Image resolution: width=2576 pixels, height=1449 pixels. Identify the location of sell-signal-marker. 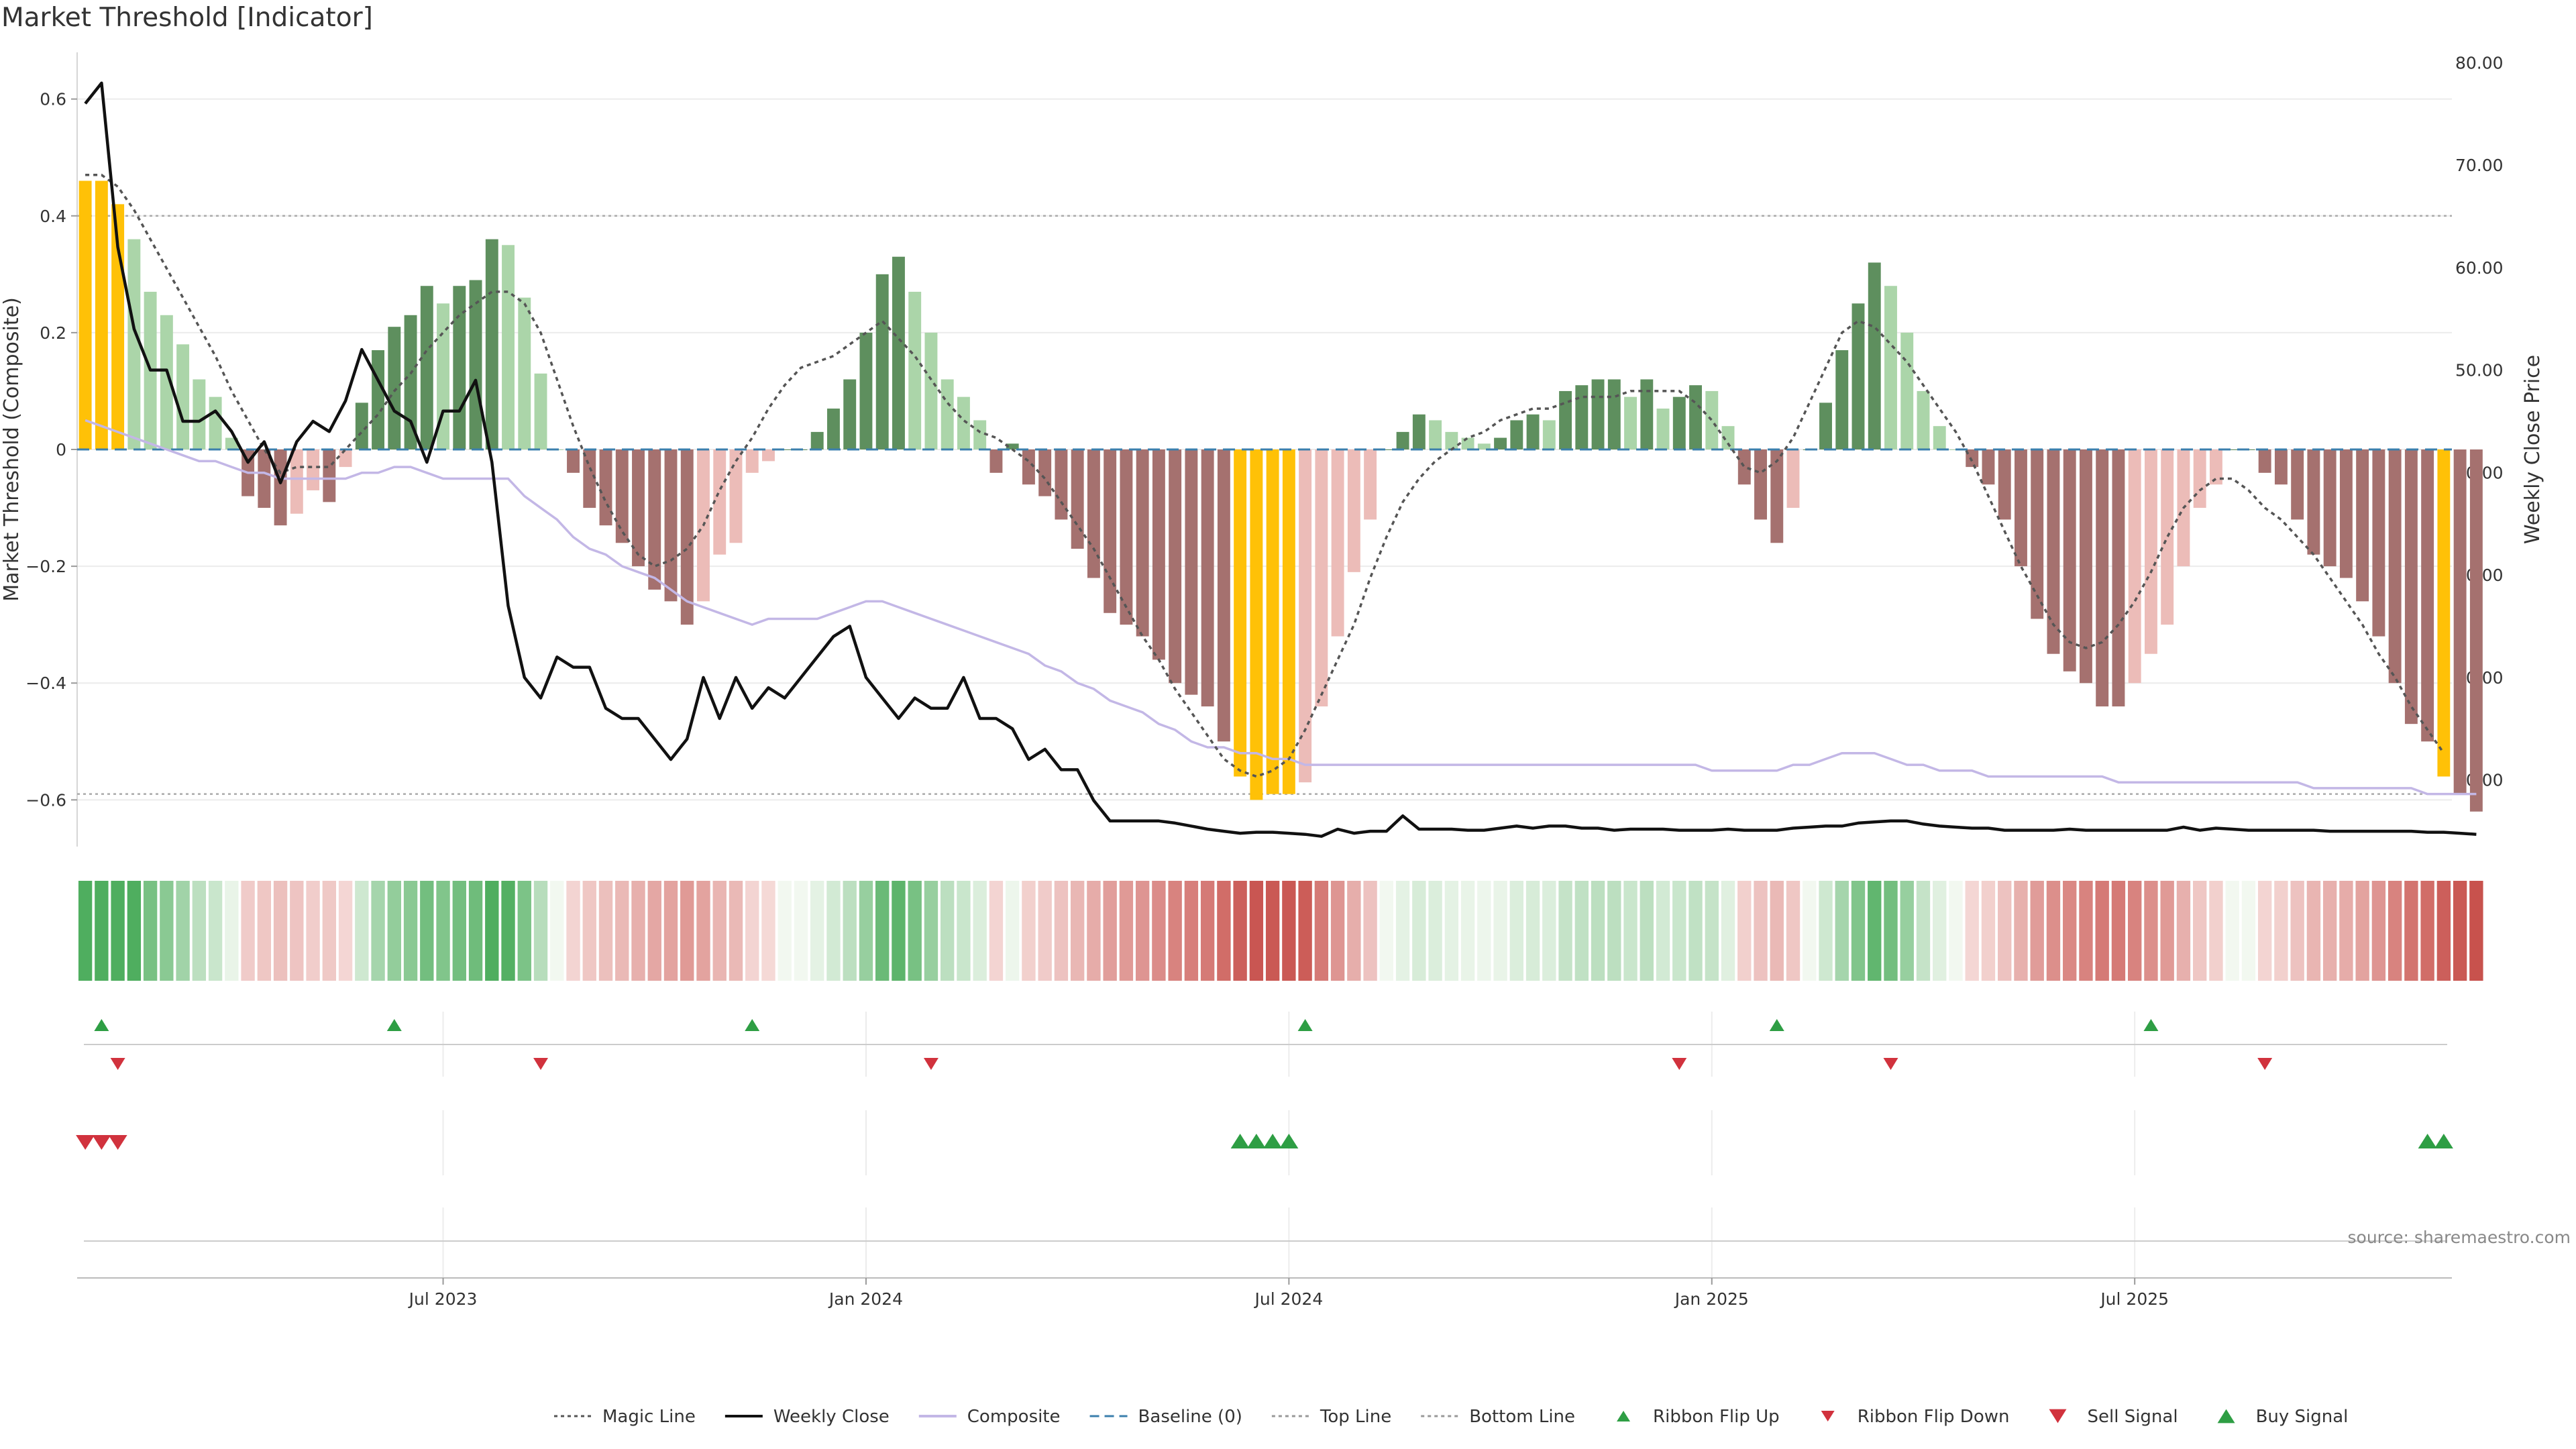
(101, 1142).